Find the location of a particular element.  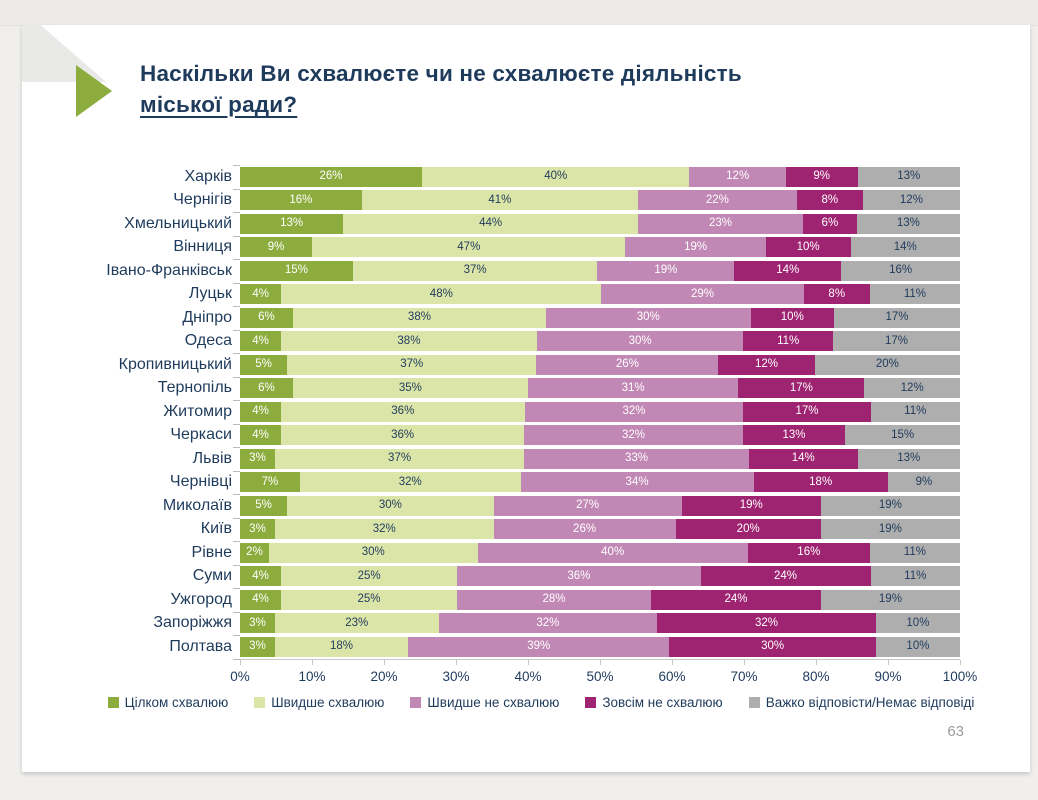

bar-segment: 27% is located at coordinates (587, 505).